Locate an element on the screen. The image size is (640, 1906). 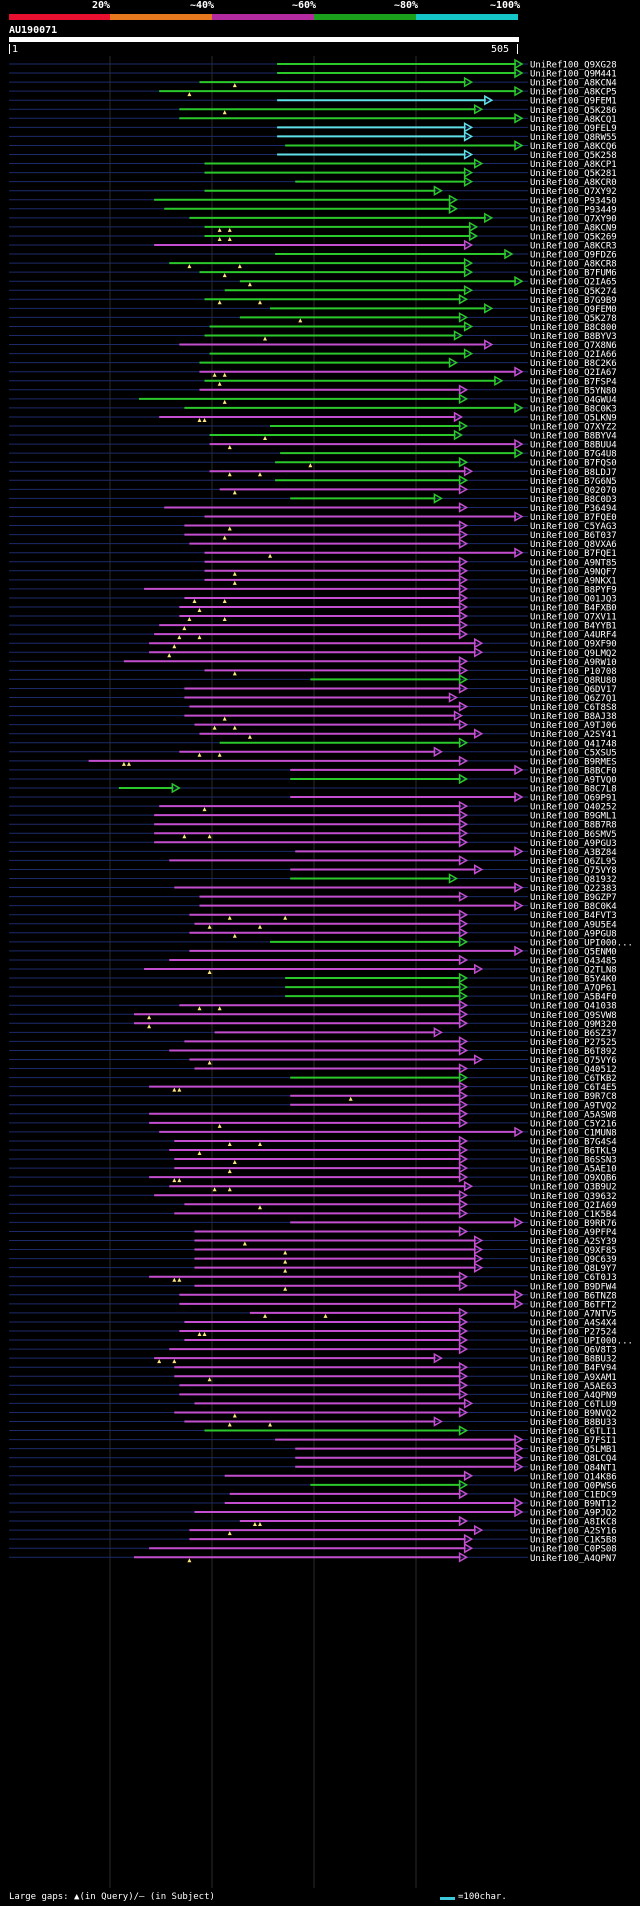
hit-label: UniRef100_Q7XY90 is located at coordinates (573, 219).